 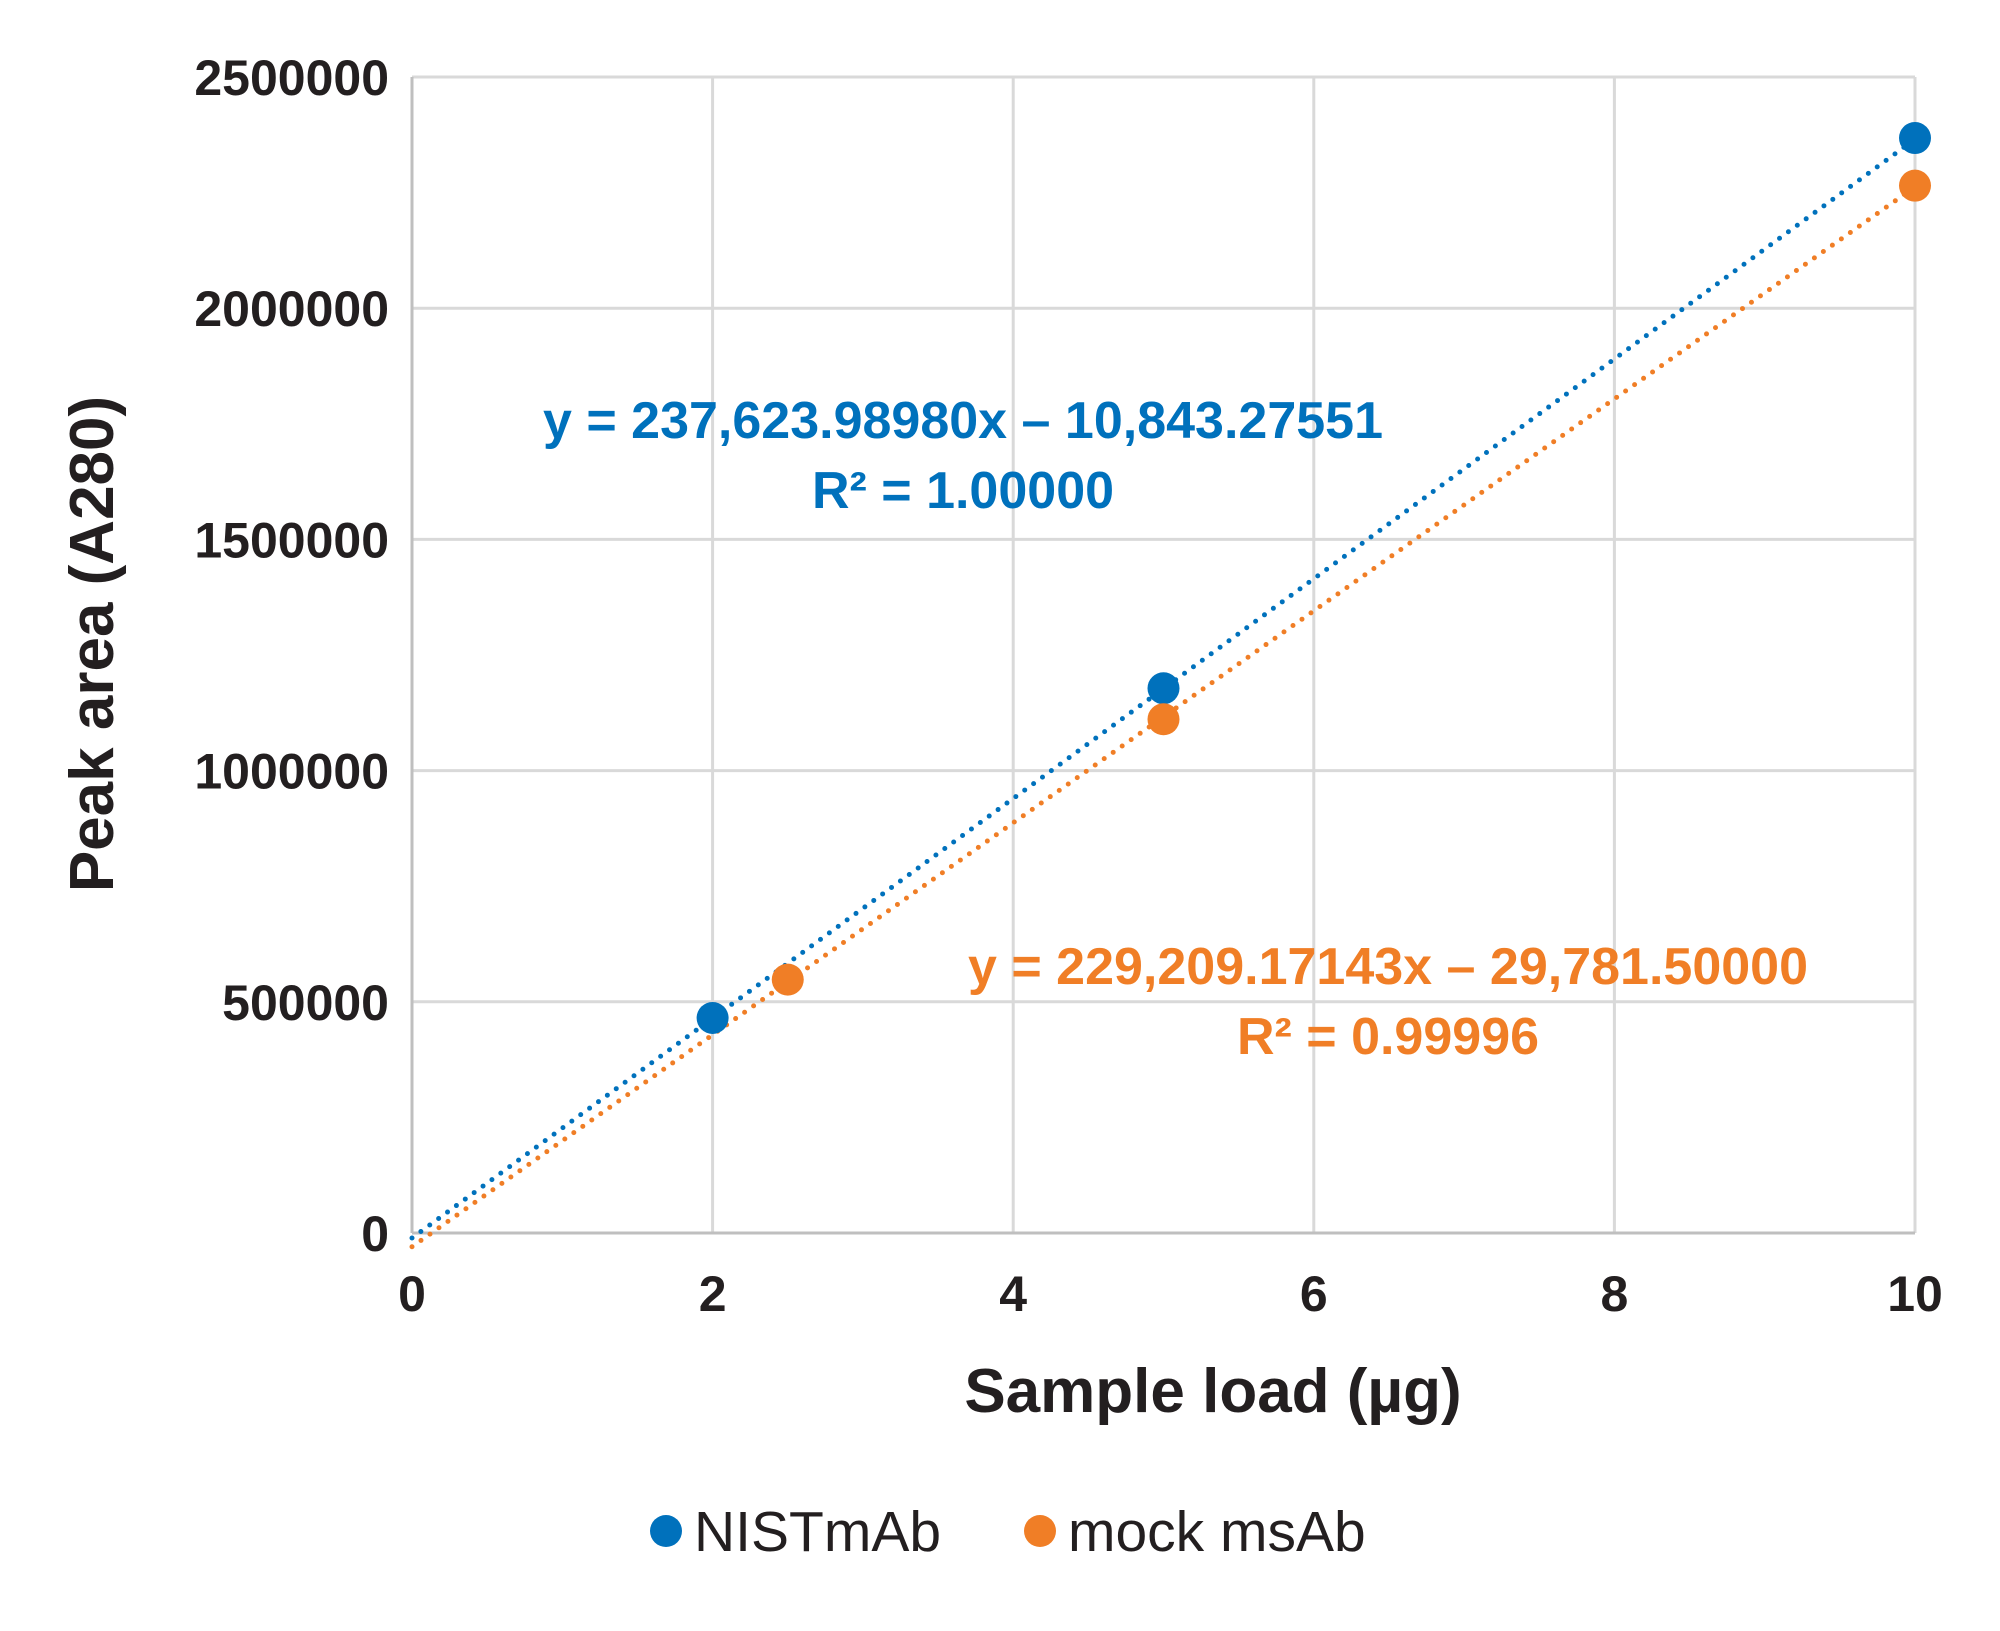 What do you see at coordinates (291, 656) in the screenshot?
I see `y-tick-labels: 0 500000 1000000 1500000 2000000 2500000` at bounding box center [291, 656].